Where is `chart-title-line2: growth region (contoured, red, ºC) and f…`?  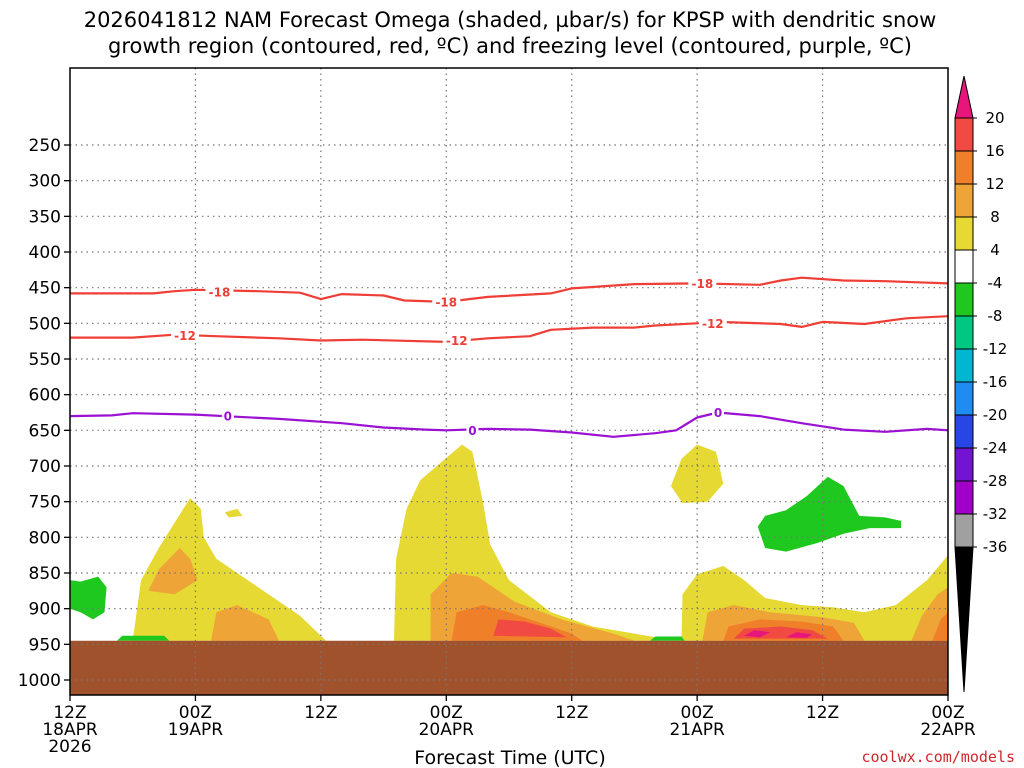
chart-title-line2: growth region (contoured, red, ºC) and f… is located at coordinates (510, 46).